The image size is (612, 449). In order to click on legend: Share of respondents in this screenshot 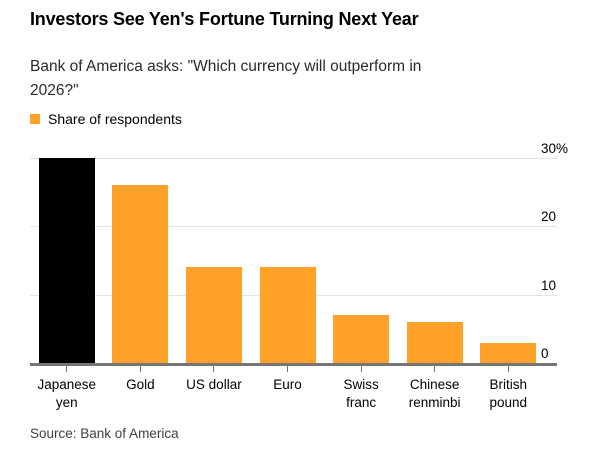, I will do `click(106, 119)`.